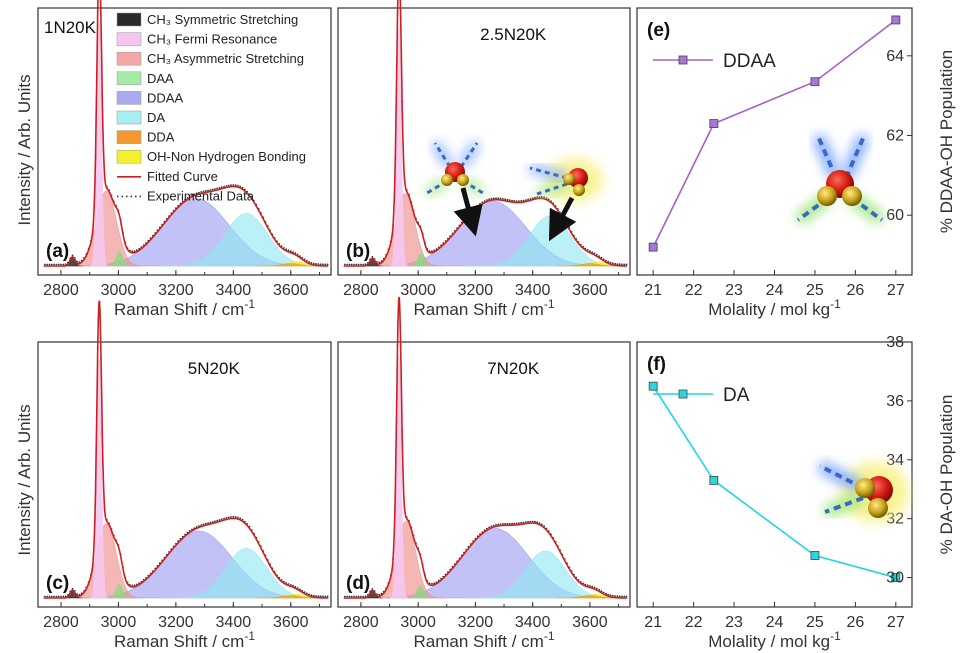 The image size is (969, 653). Describe the element at coordinates (658, 30) in the screenshot. I see `panel-letter: (e)` at that location.